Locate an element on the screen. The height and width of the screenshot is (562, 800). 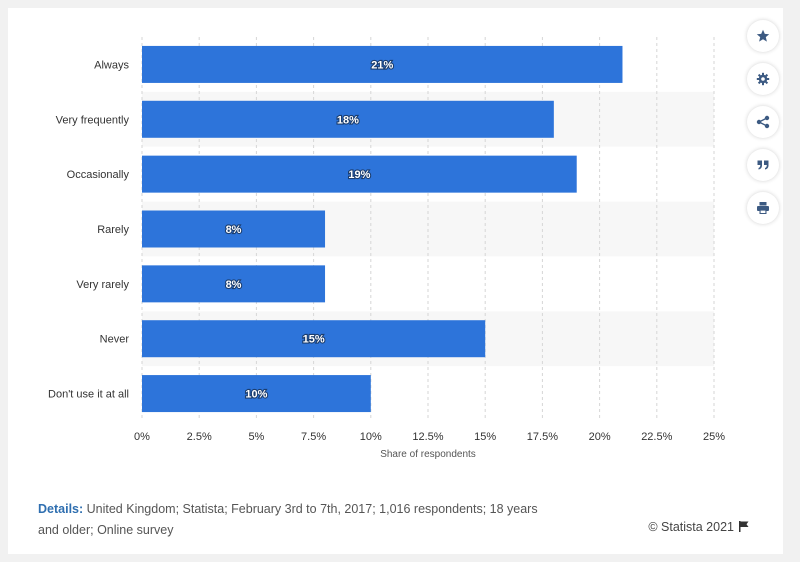
value-label: 10% is located at coordinates (256, 395).